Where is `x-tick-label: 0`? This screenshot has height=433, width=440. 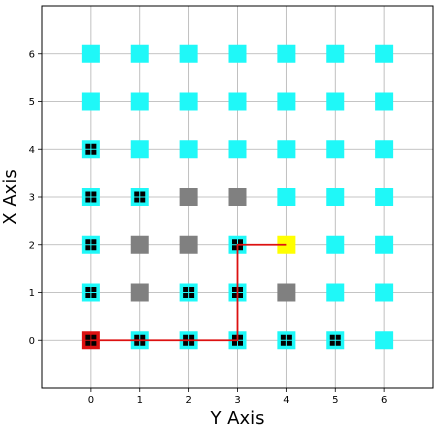
x-tick-label: 0 is located at coordinates (91, 400).